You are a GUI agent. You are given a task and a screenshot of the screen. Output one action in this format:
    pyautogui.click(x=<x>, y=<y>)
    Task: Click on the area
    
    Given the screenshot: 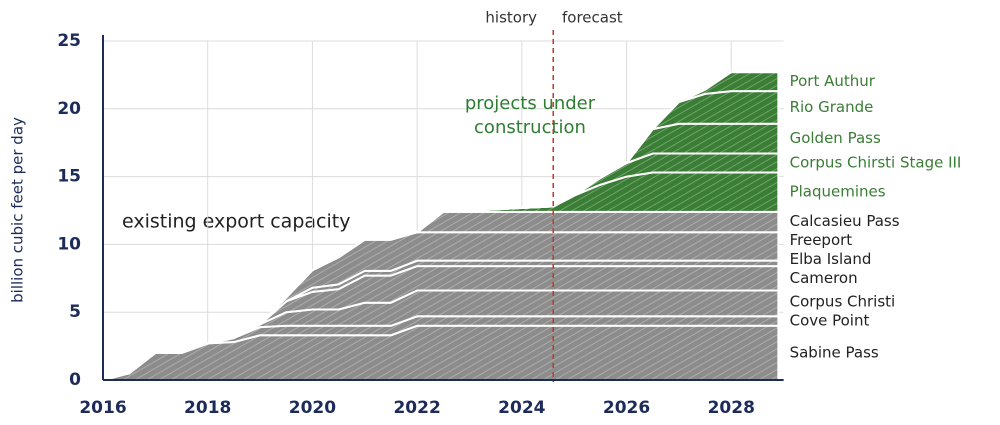 What is the action you would take?
    pyautogui.click(x=441, y=352)
    